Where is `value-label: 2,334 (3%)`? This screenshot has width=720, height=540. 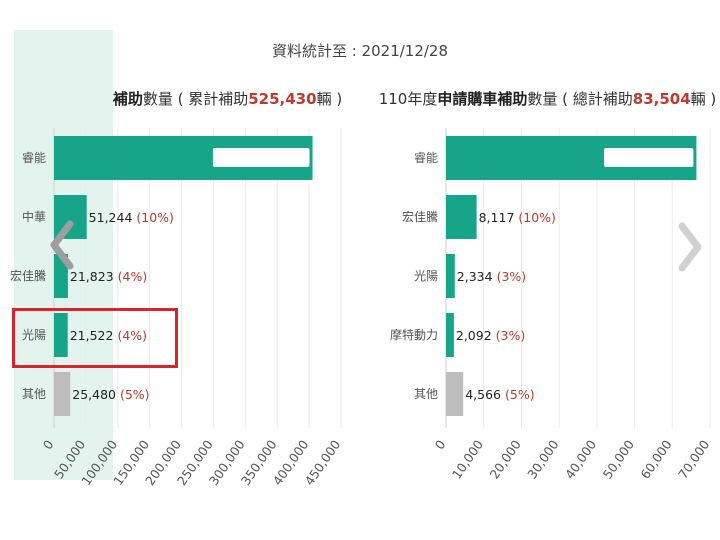
value-label: 2,334 (3%) is located at coordinates (491, 276).